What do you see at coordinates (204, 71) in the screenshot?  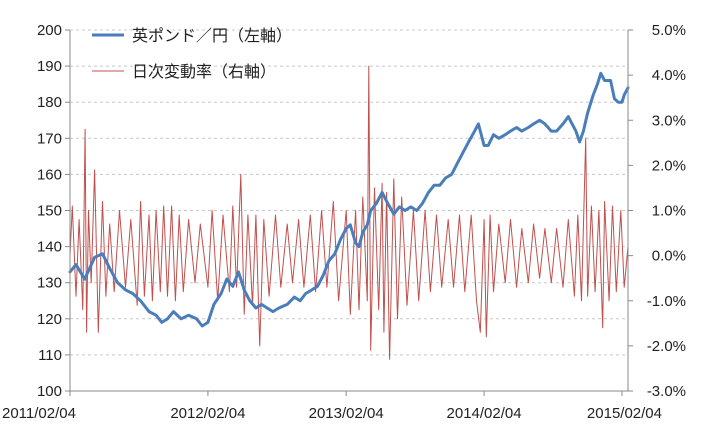 I see `legend-label-series-1: 日次変動率（右軸）` at bounding box center [204, 71].